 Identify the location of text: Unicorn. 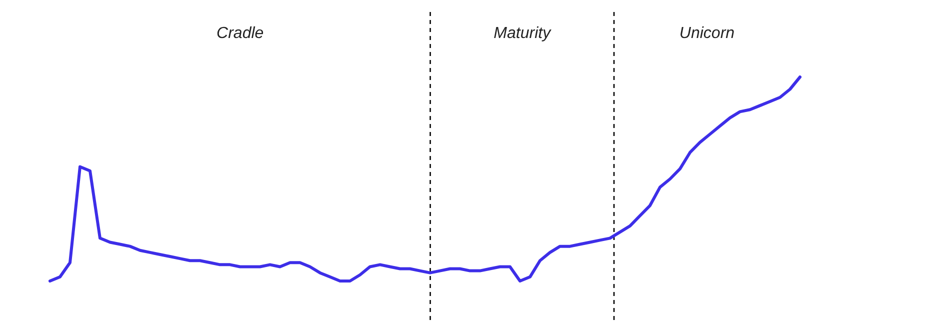
(707, 33).